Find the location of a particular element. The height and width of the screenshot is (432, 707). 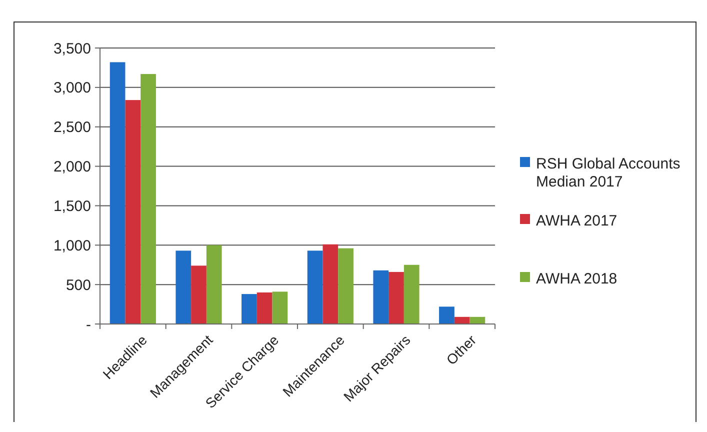

y-tick-label: 2,000 is located at coordinates (72, 167).